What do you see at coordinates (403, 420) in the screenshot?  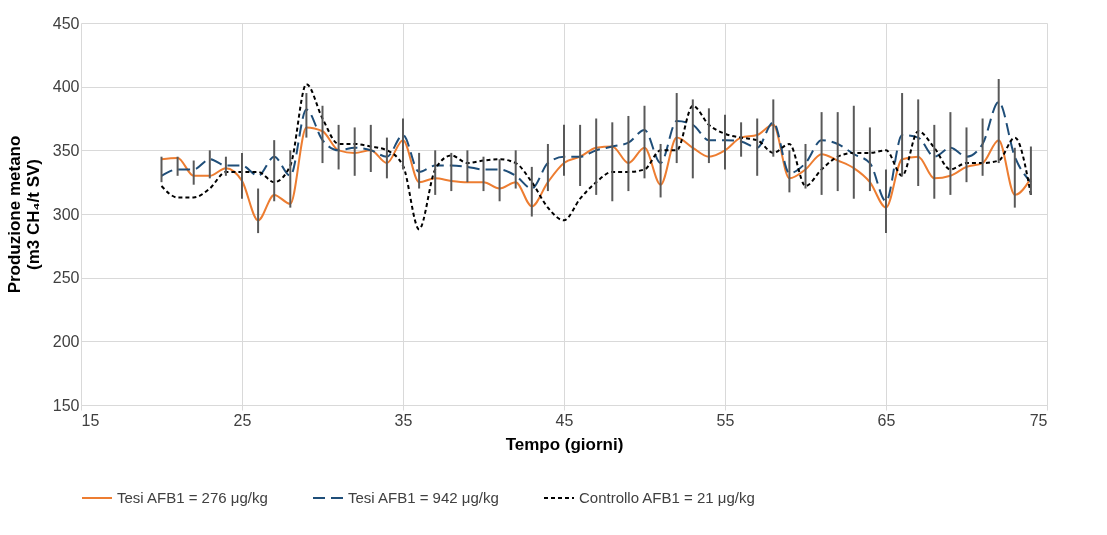 I see `x-tick-label: 35` at bounding box center [403, 420].